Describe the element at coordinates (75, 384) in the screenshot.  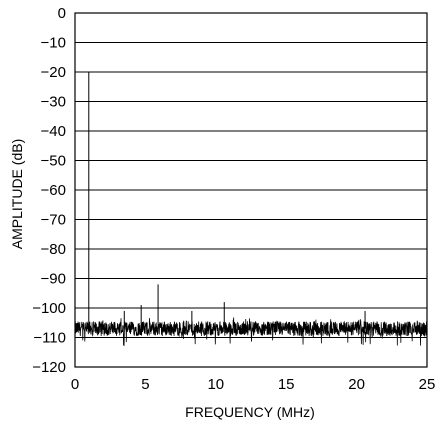
I see `x-tick-label: 0` at that location.